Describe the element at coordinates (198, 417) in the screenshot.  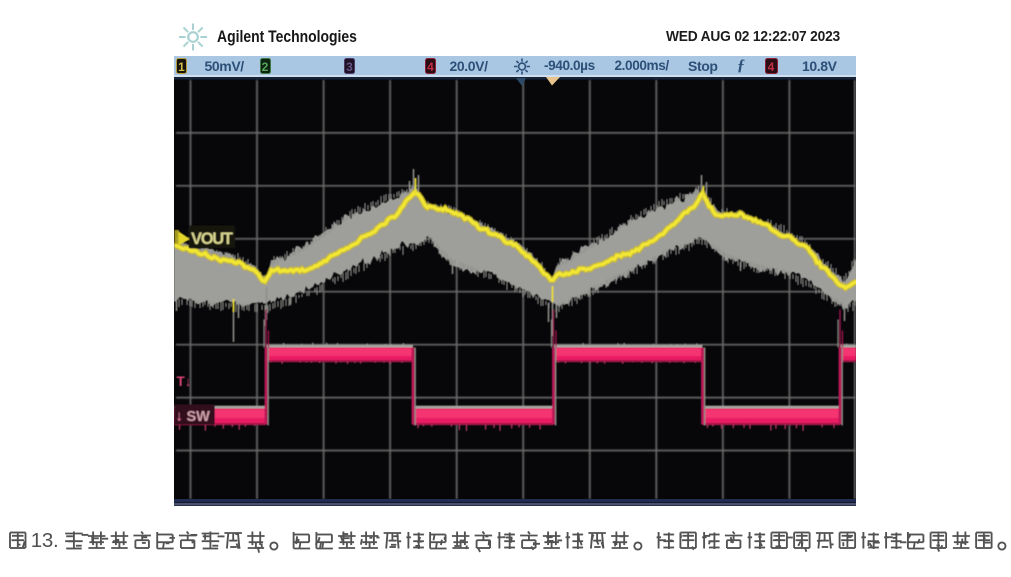
I see `svg-text: SW` at that location.